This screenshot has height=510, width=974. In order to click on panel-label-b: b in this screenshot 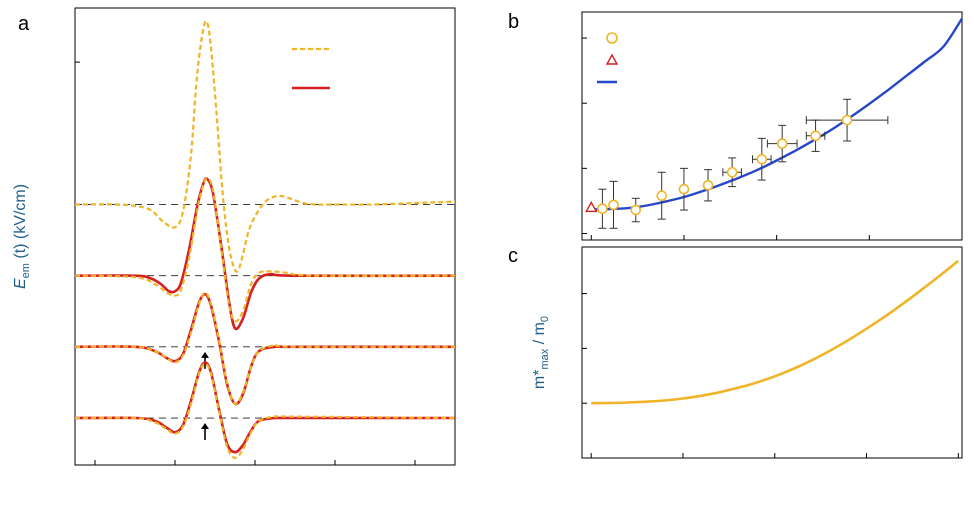, I will do `click(513, 22)`.